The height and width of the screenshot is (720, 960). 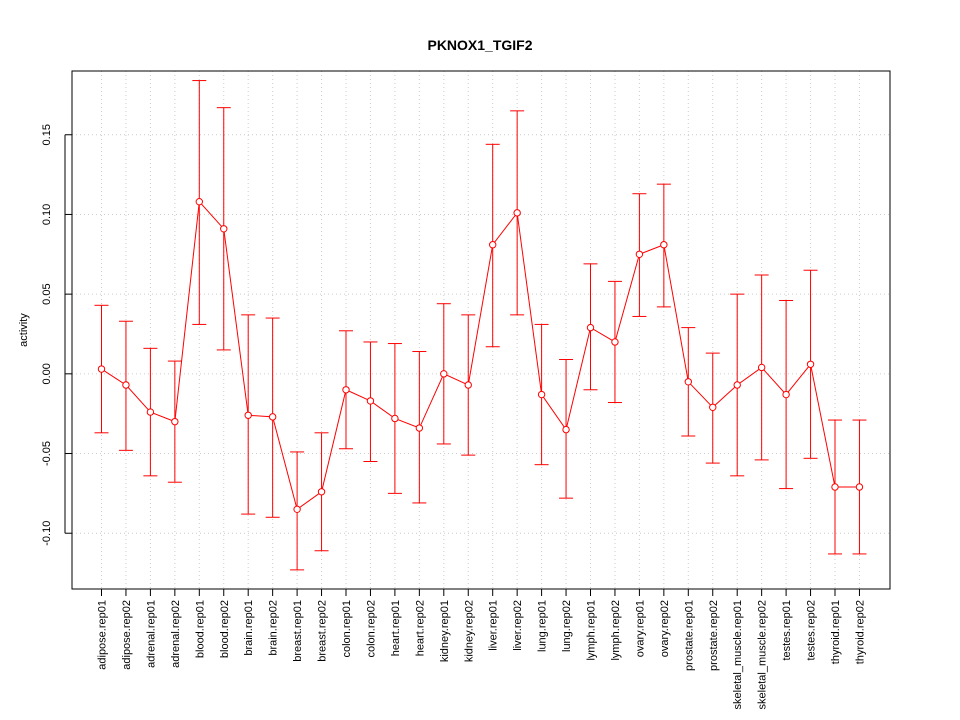 What do you see at coordinates (47, 453) in the screenshot?
I see `y-tick-label: -0.05` at bounding box center [47, 453].